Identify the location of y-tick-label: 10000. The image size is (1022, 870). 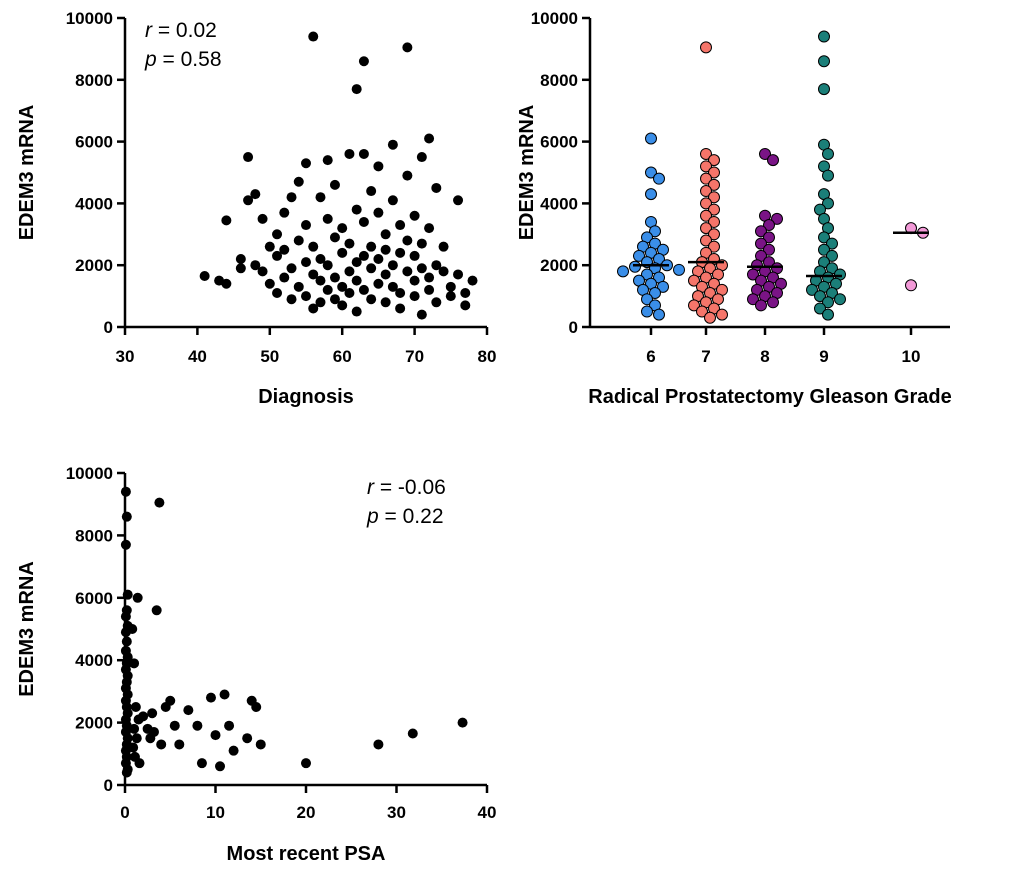
(554, 18).